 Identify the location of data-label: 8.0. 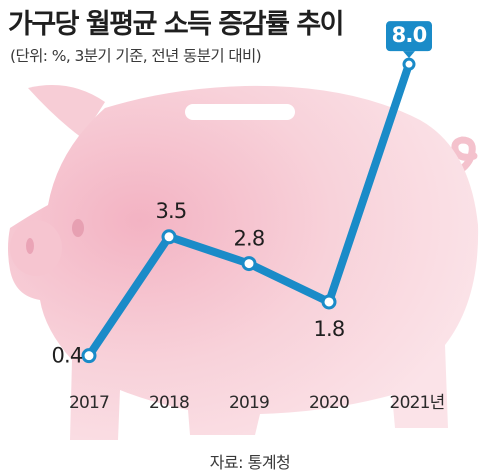
(409, 35).